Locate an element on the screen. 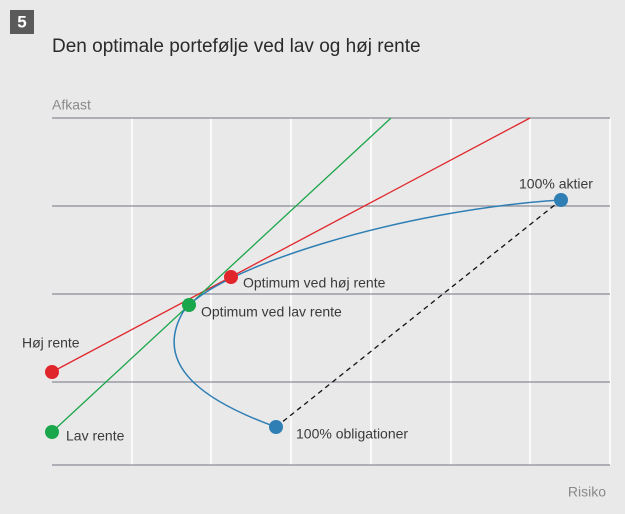  point-label: Lav rente is located at coordinates (95, 436).